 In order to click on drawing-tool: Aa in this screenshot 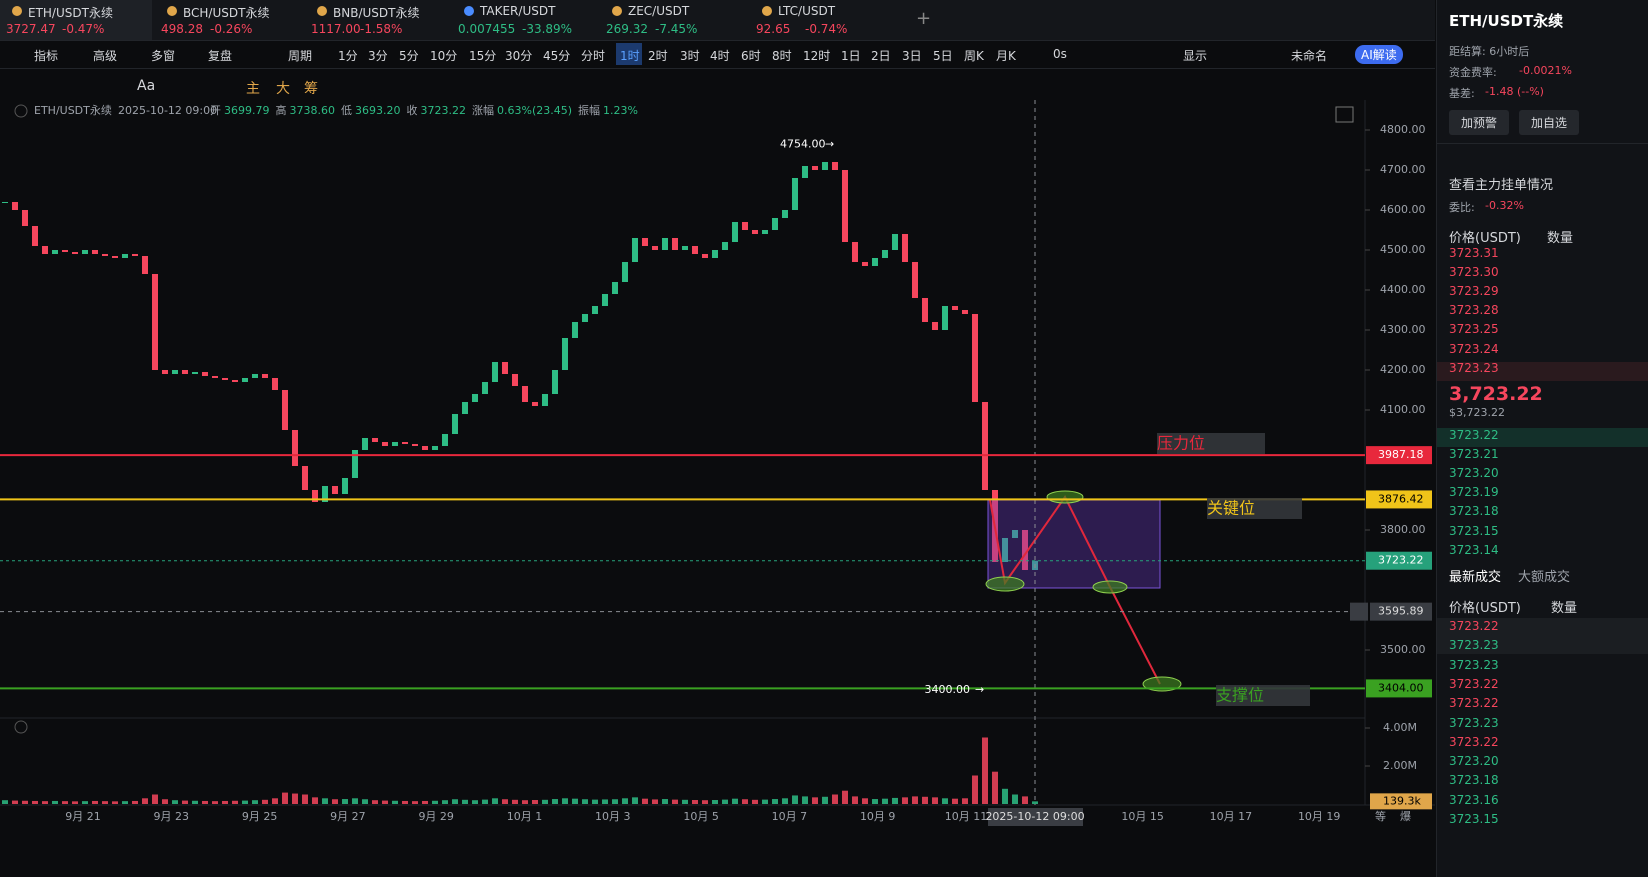, I will do `click(146, 86)`.